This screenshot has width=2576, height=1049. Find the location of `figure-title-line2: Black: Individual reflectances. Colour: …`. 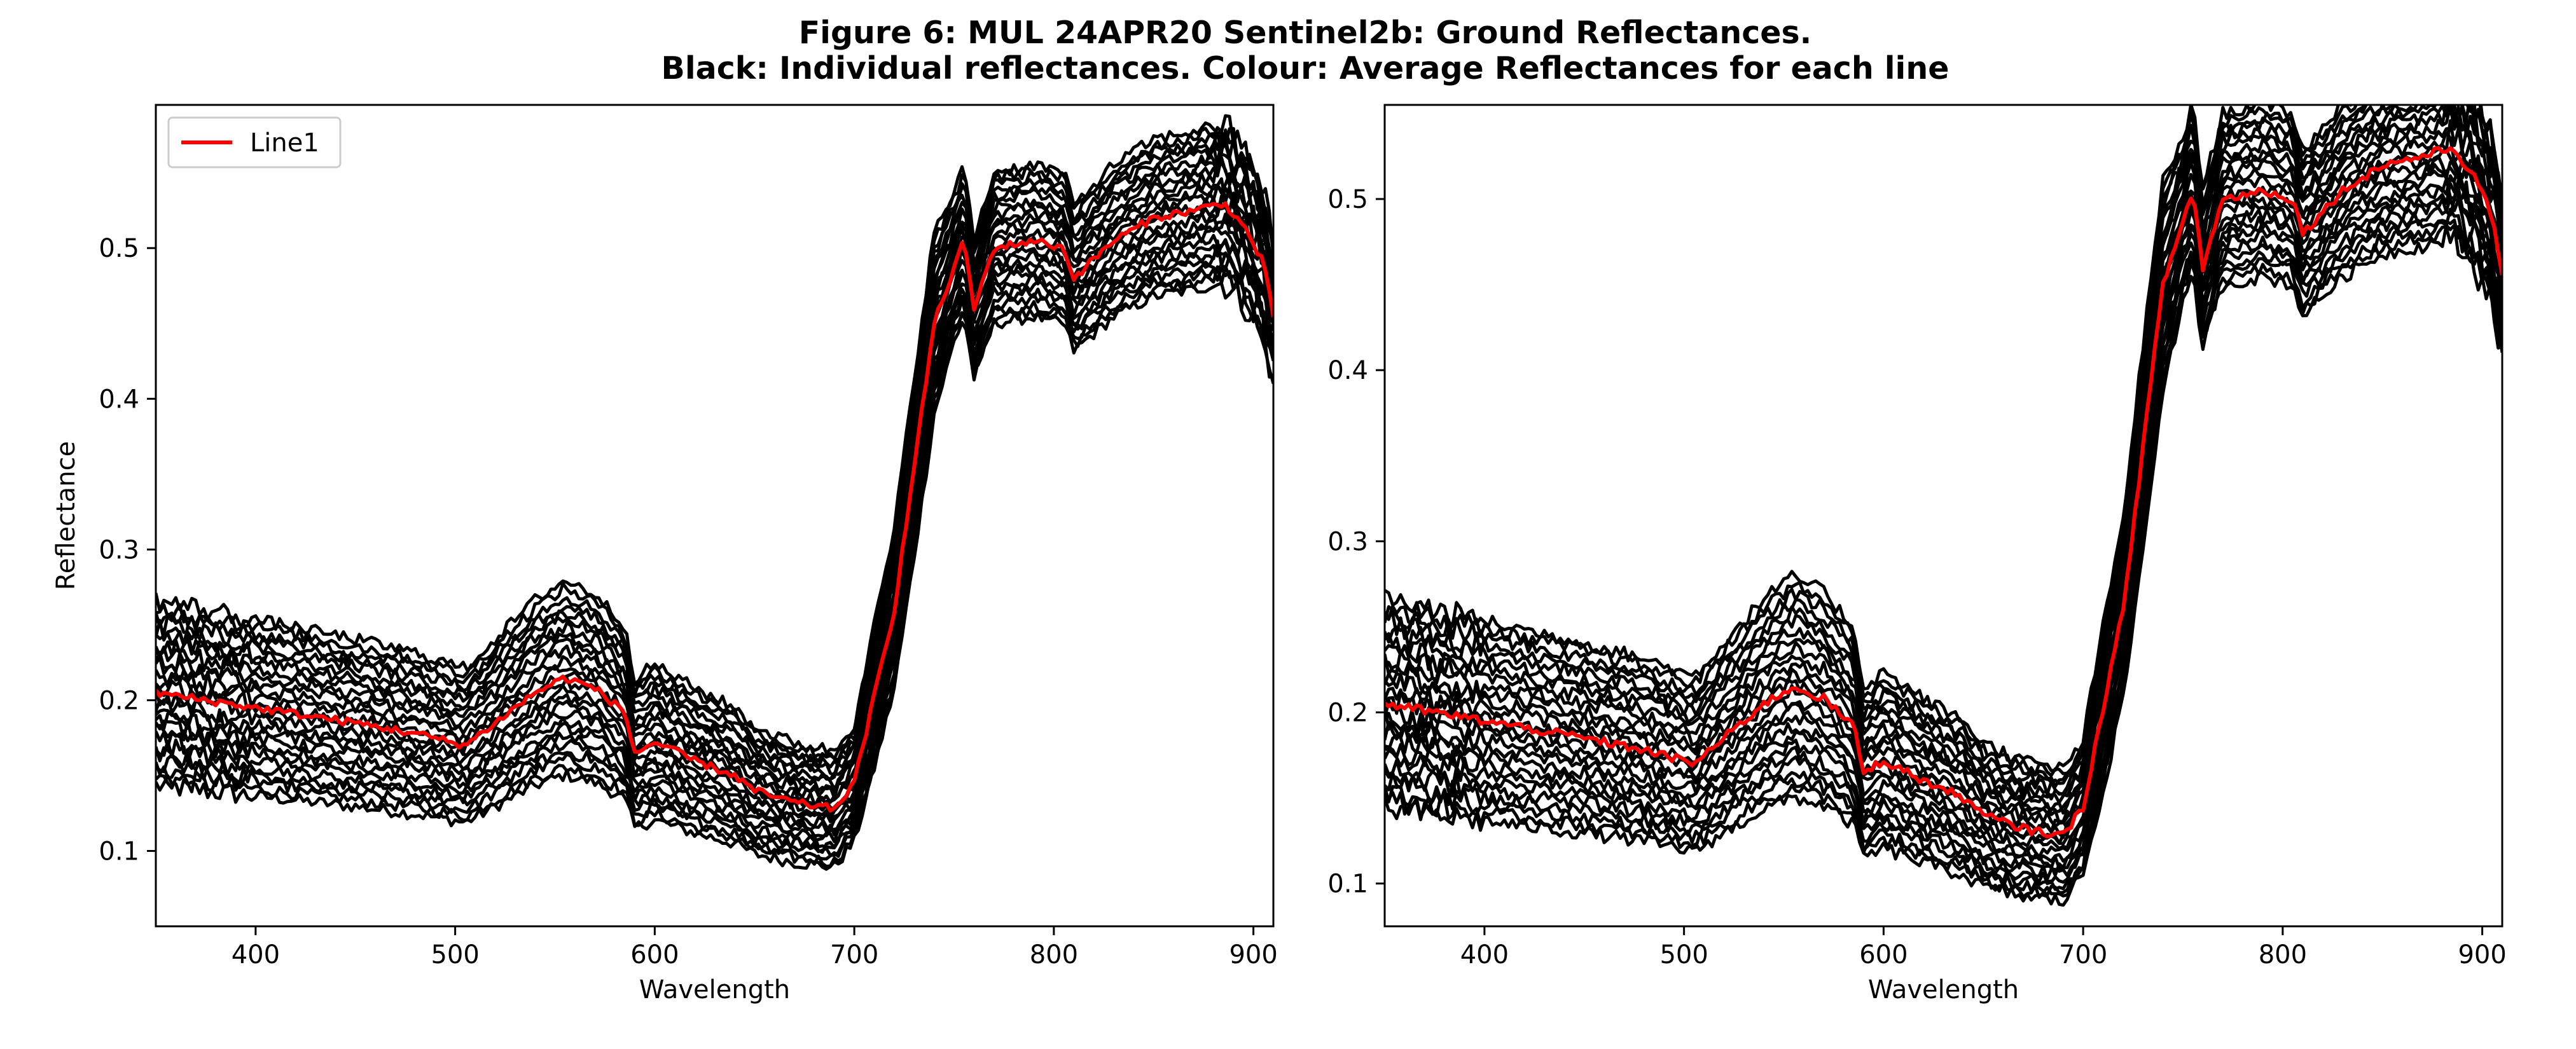

figure-title-line2: Black: Individual reflectances. Colour: … is located at coordinates (1305, 68).